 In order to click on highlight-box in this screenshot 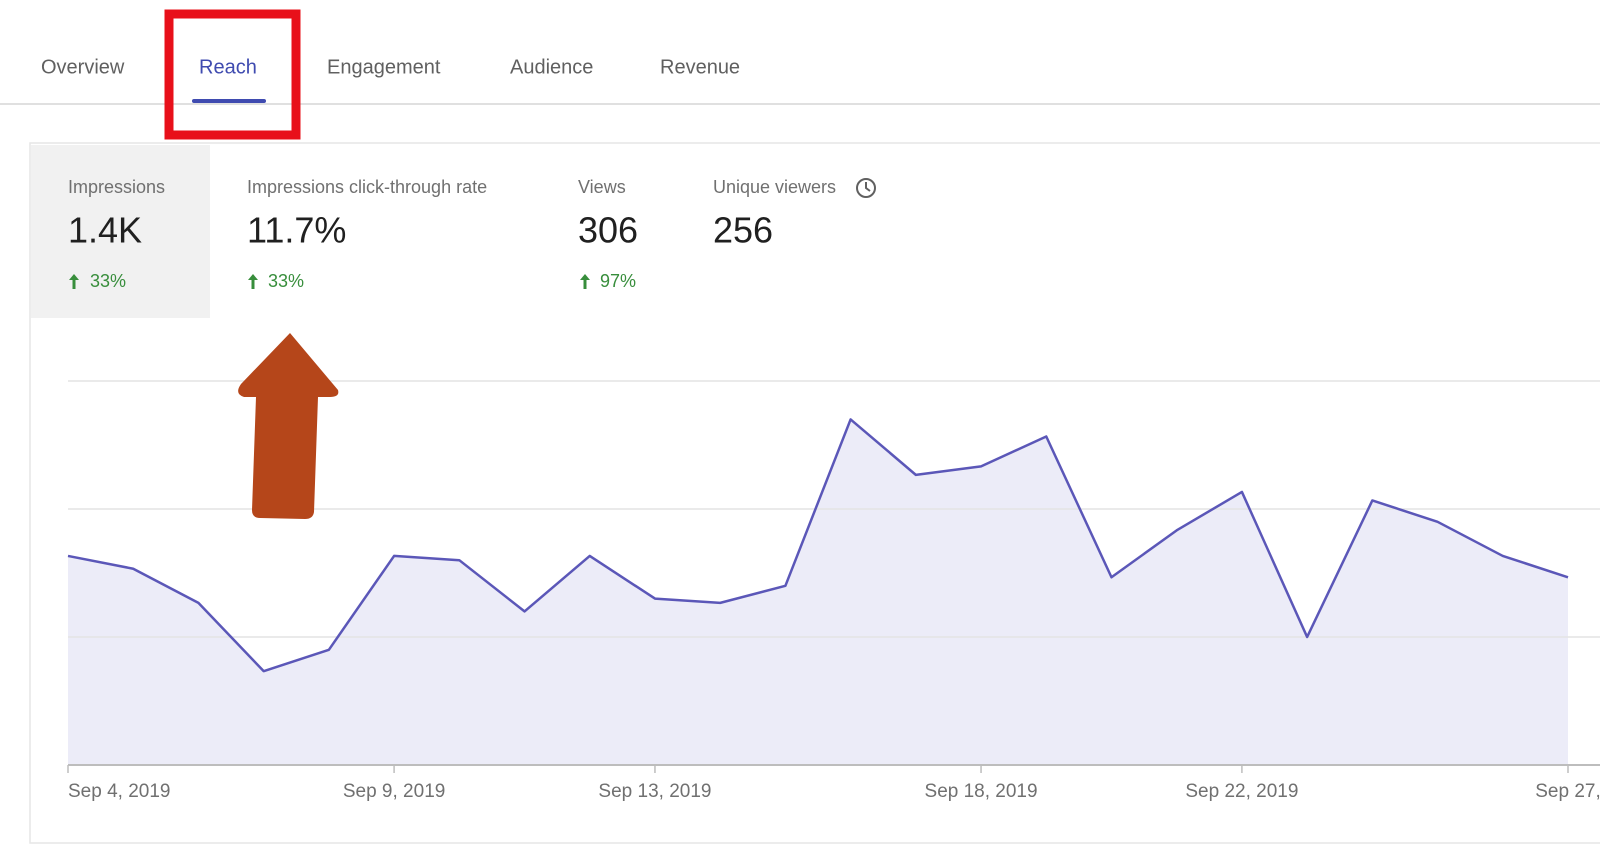, I will do `click(232, 74)`.